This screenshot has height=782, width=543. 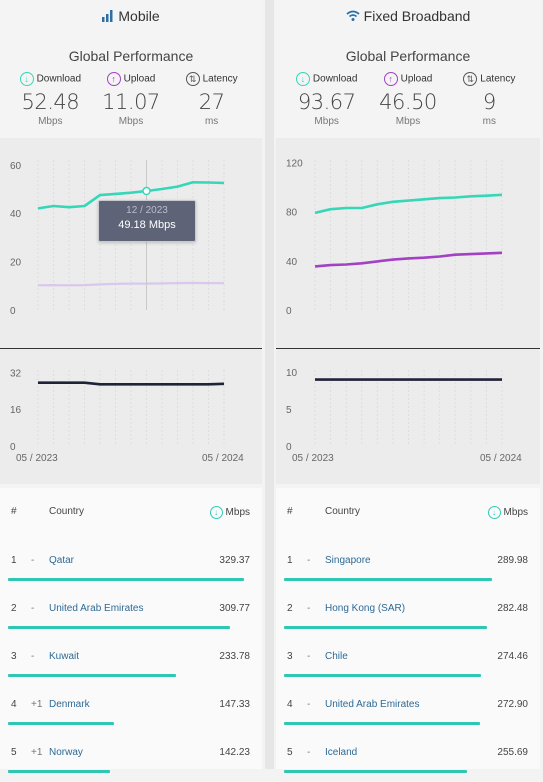 I want to click on download-label: Download, so click(x=59, y=79).